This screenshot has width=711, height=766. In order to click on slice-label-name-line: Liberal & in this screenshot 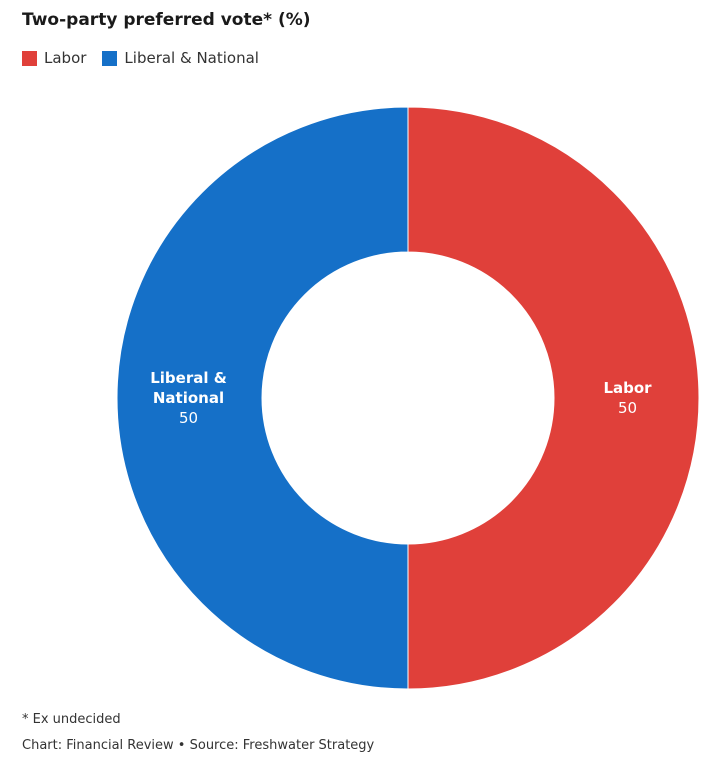, I will do `click(188, 378)`.